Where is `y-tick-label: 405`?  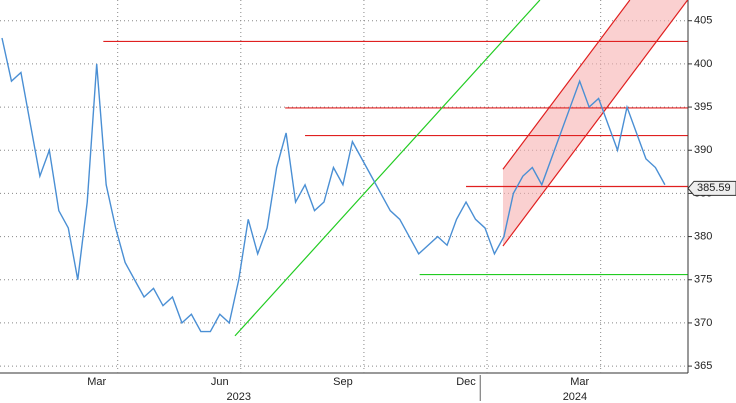
y-tick-label: 405 is located at coordinates (703, 21).